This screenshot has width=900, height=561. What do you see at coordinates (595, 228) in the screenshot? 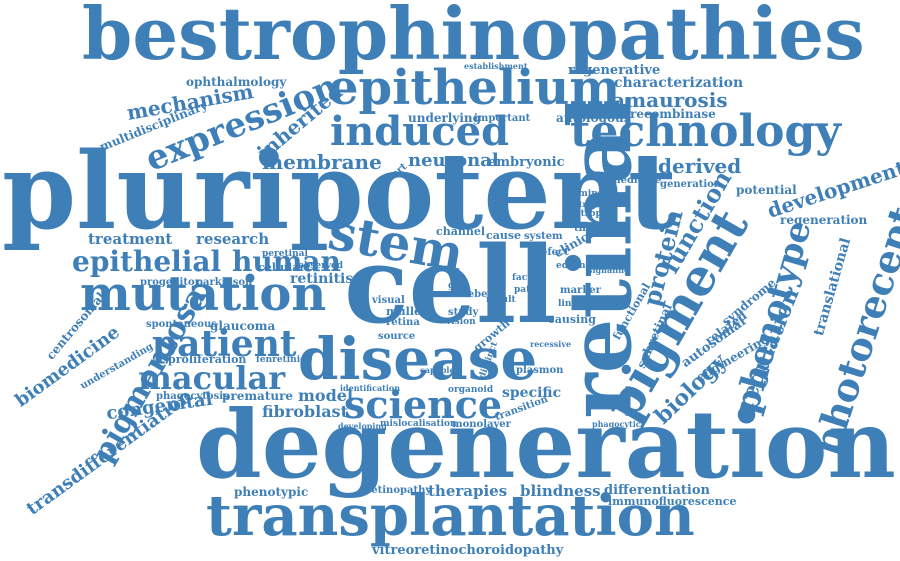
I see `word-therapy: therapy` at bounding box center [595, 228].